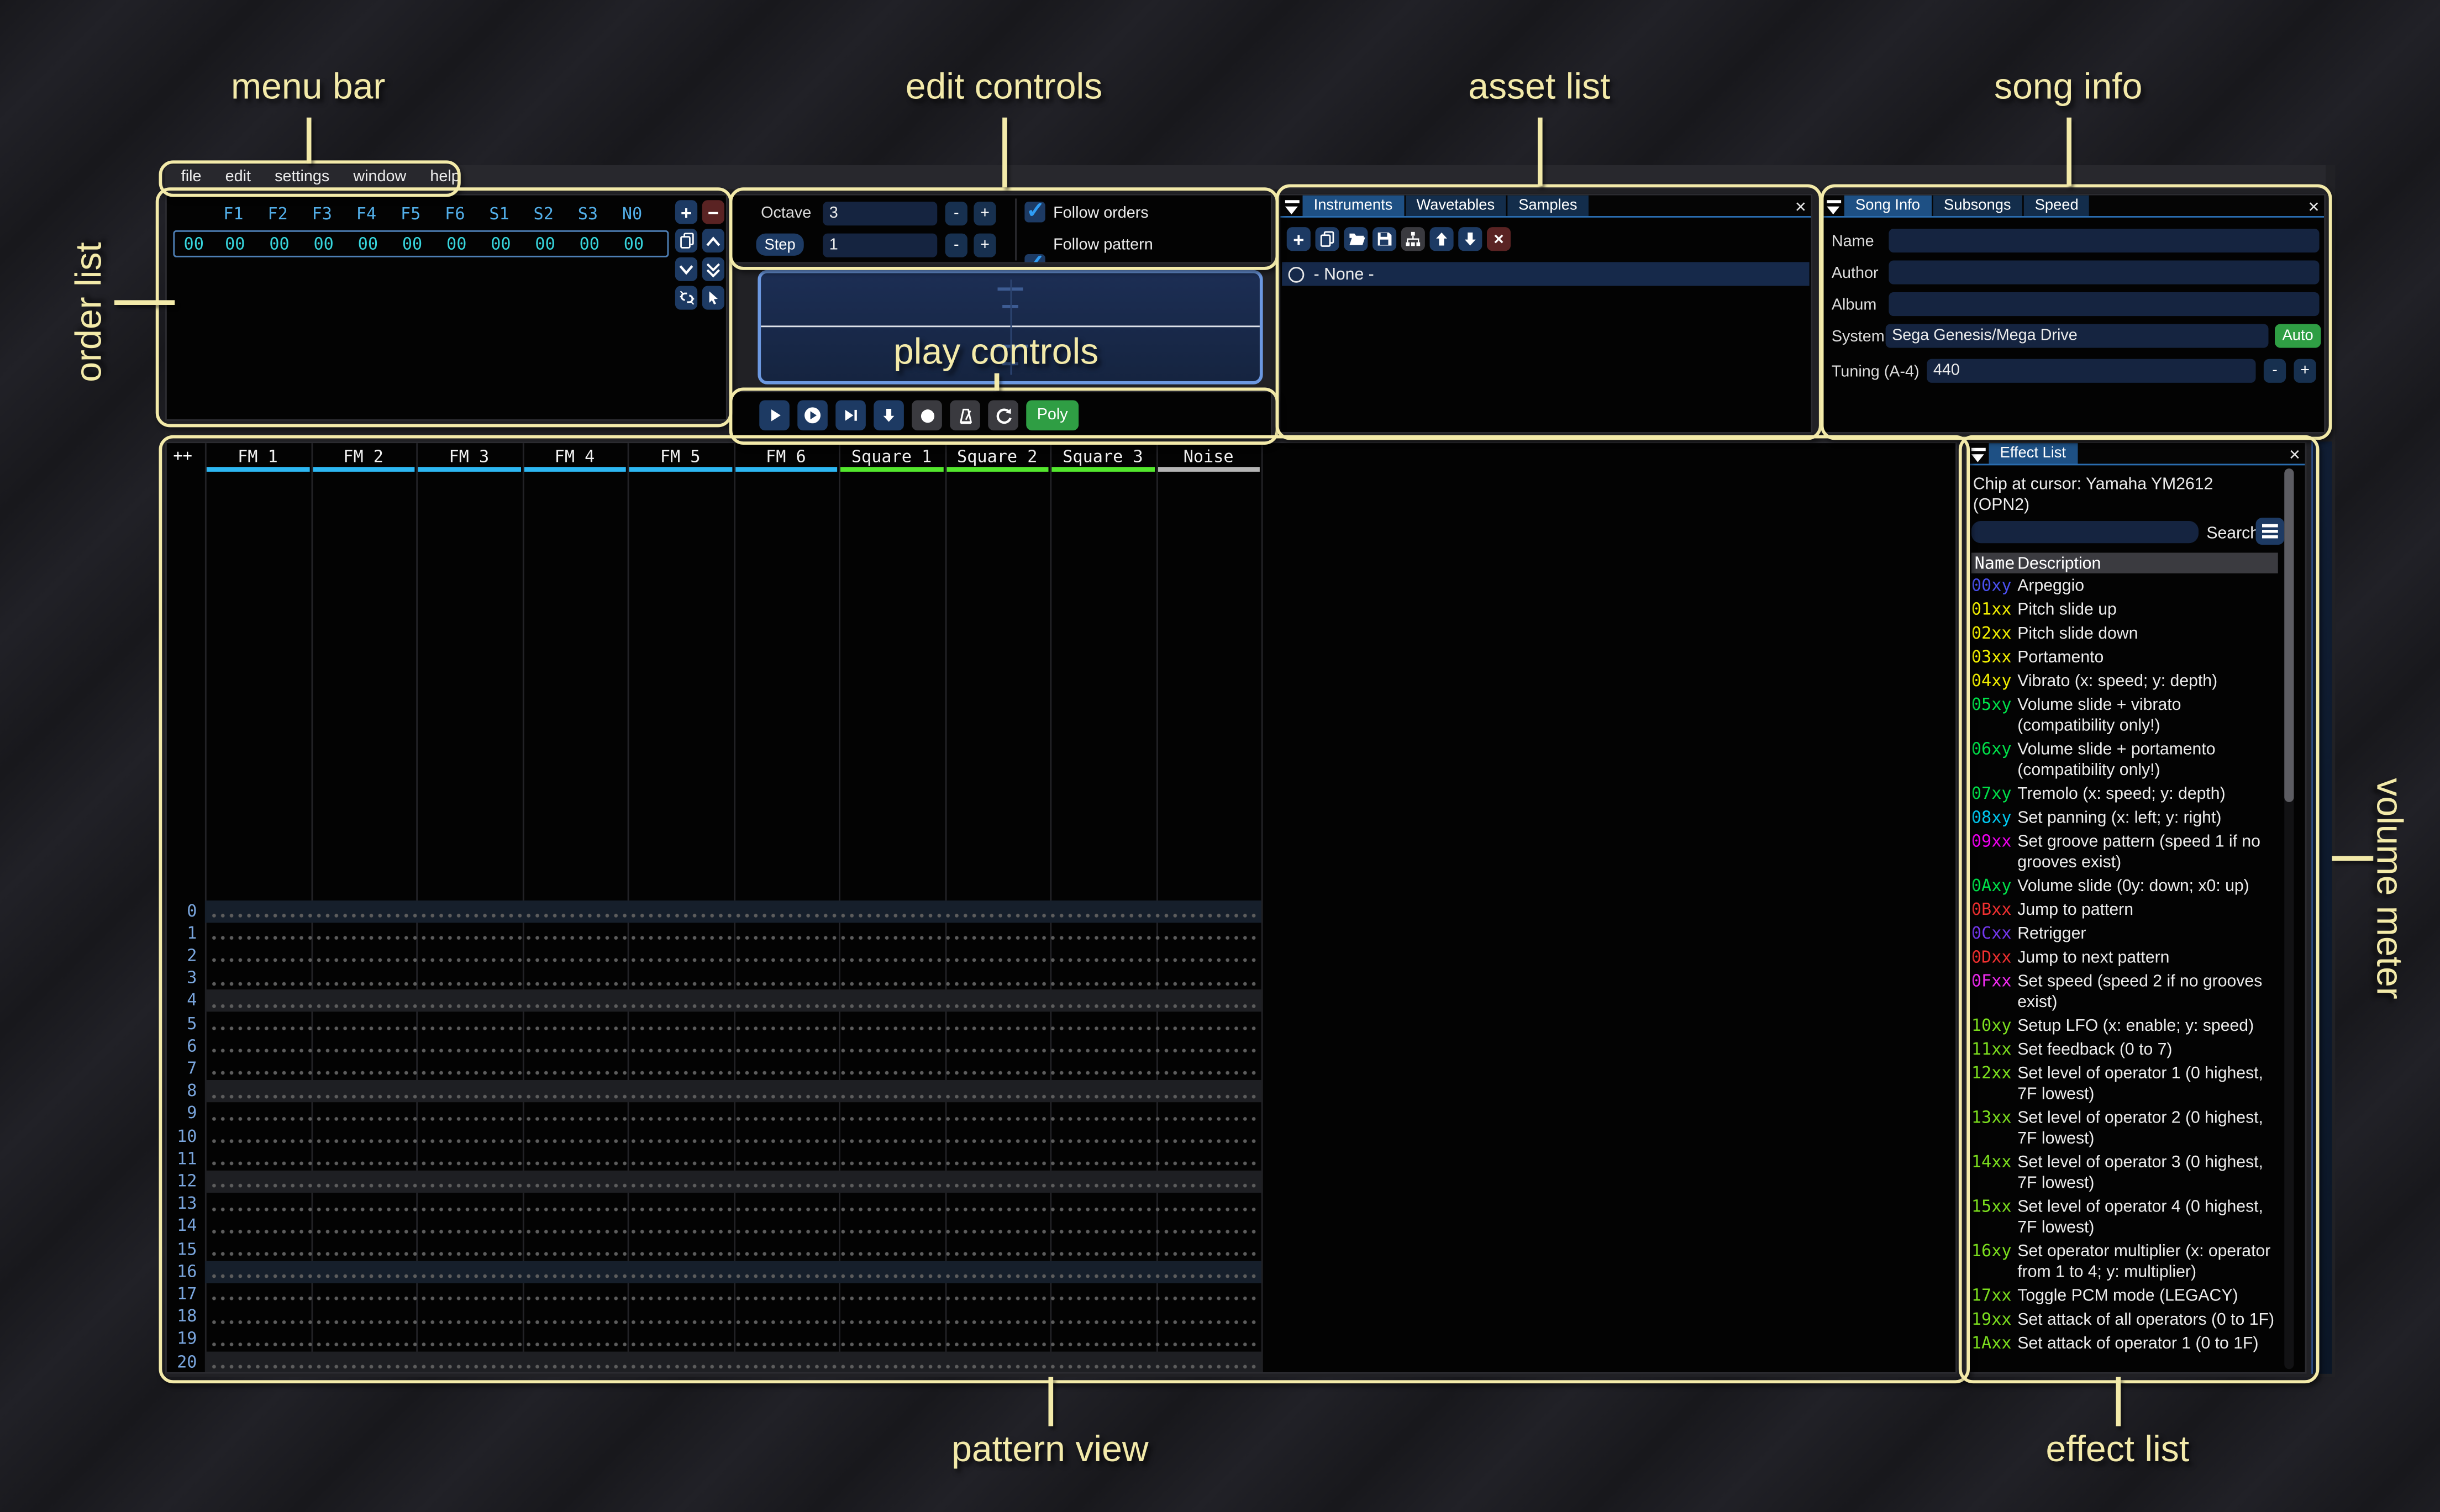 This screenshot has height=1512, width=2440. I want to click on effect-list-scrollbar-thumb, so click(2289, 635).